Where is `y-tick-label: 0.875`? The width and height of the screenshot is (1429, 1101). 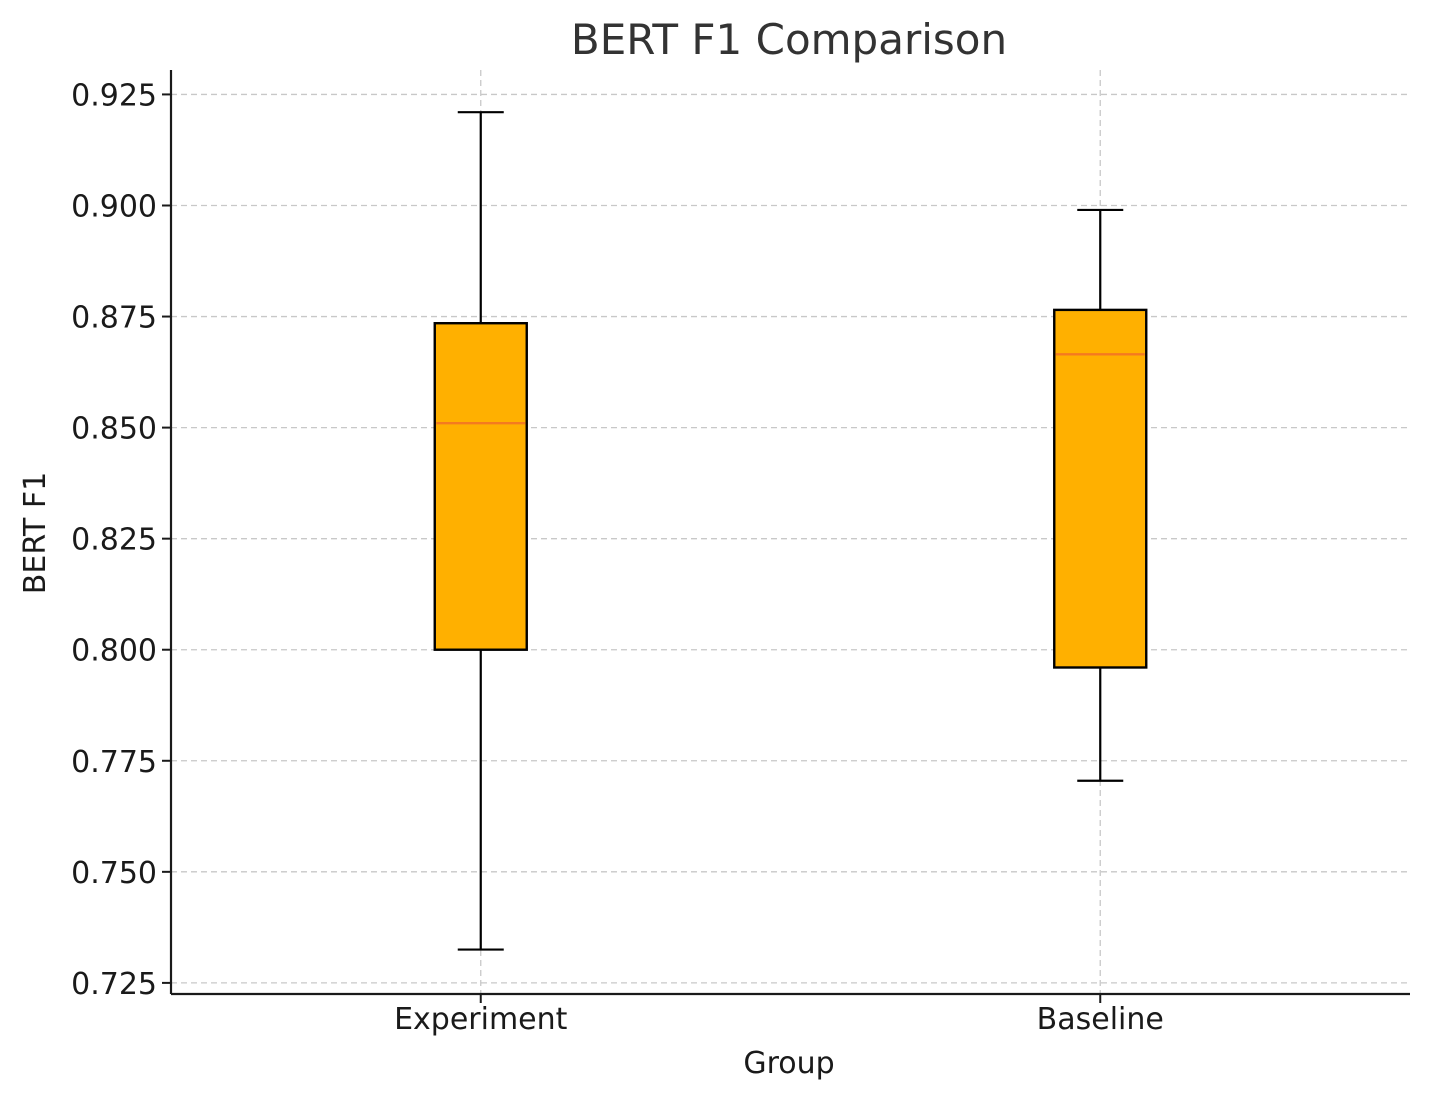
y-tick-label: 0.875 is located at coordinates (114, 318).